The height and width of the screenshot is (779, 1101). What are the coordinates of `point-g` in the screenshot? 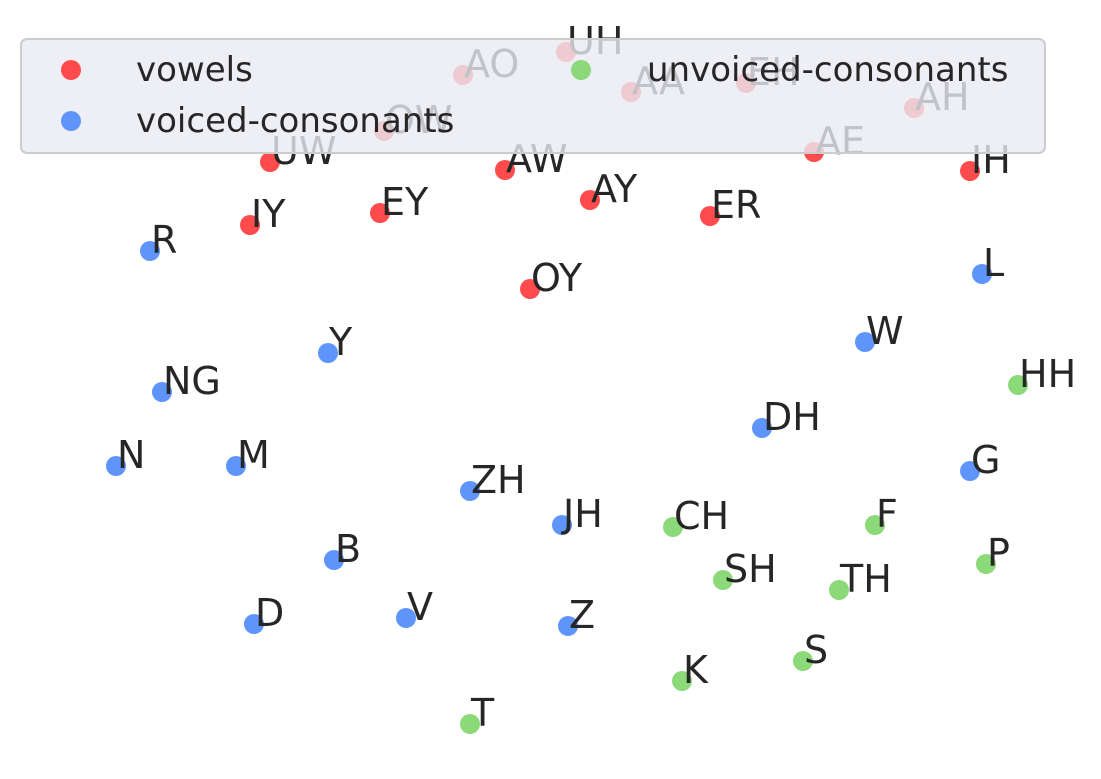 It's located at (970, 471).